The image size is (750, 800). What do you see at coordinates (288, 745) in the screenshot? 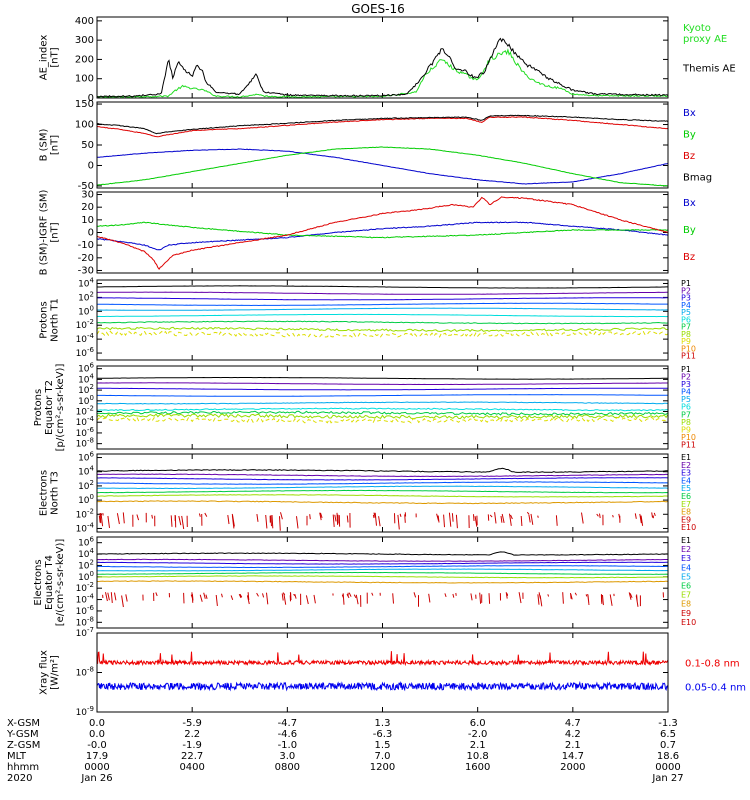
I see `x-row-value: -1.0` at bounding box center [288, 745].